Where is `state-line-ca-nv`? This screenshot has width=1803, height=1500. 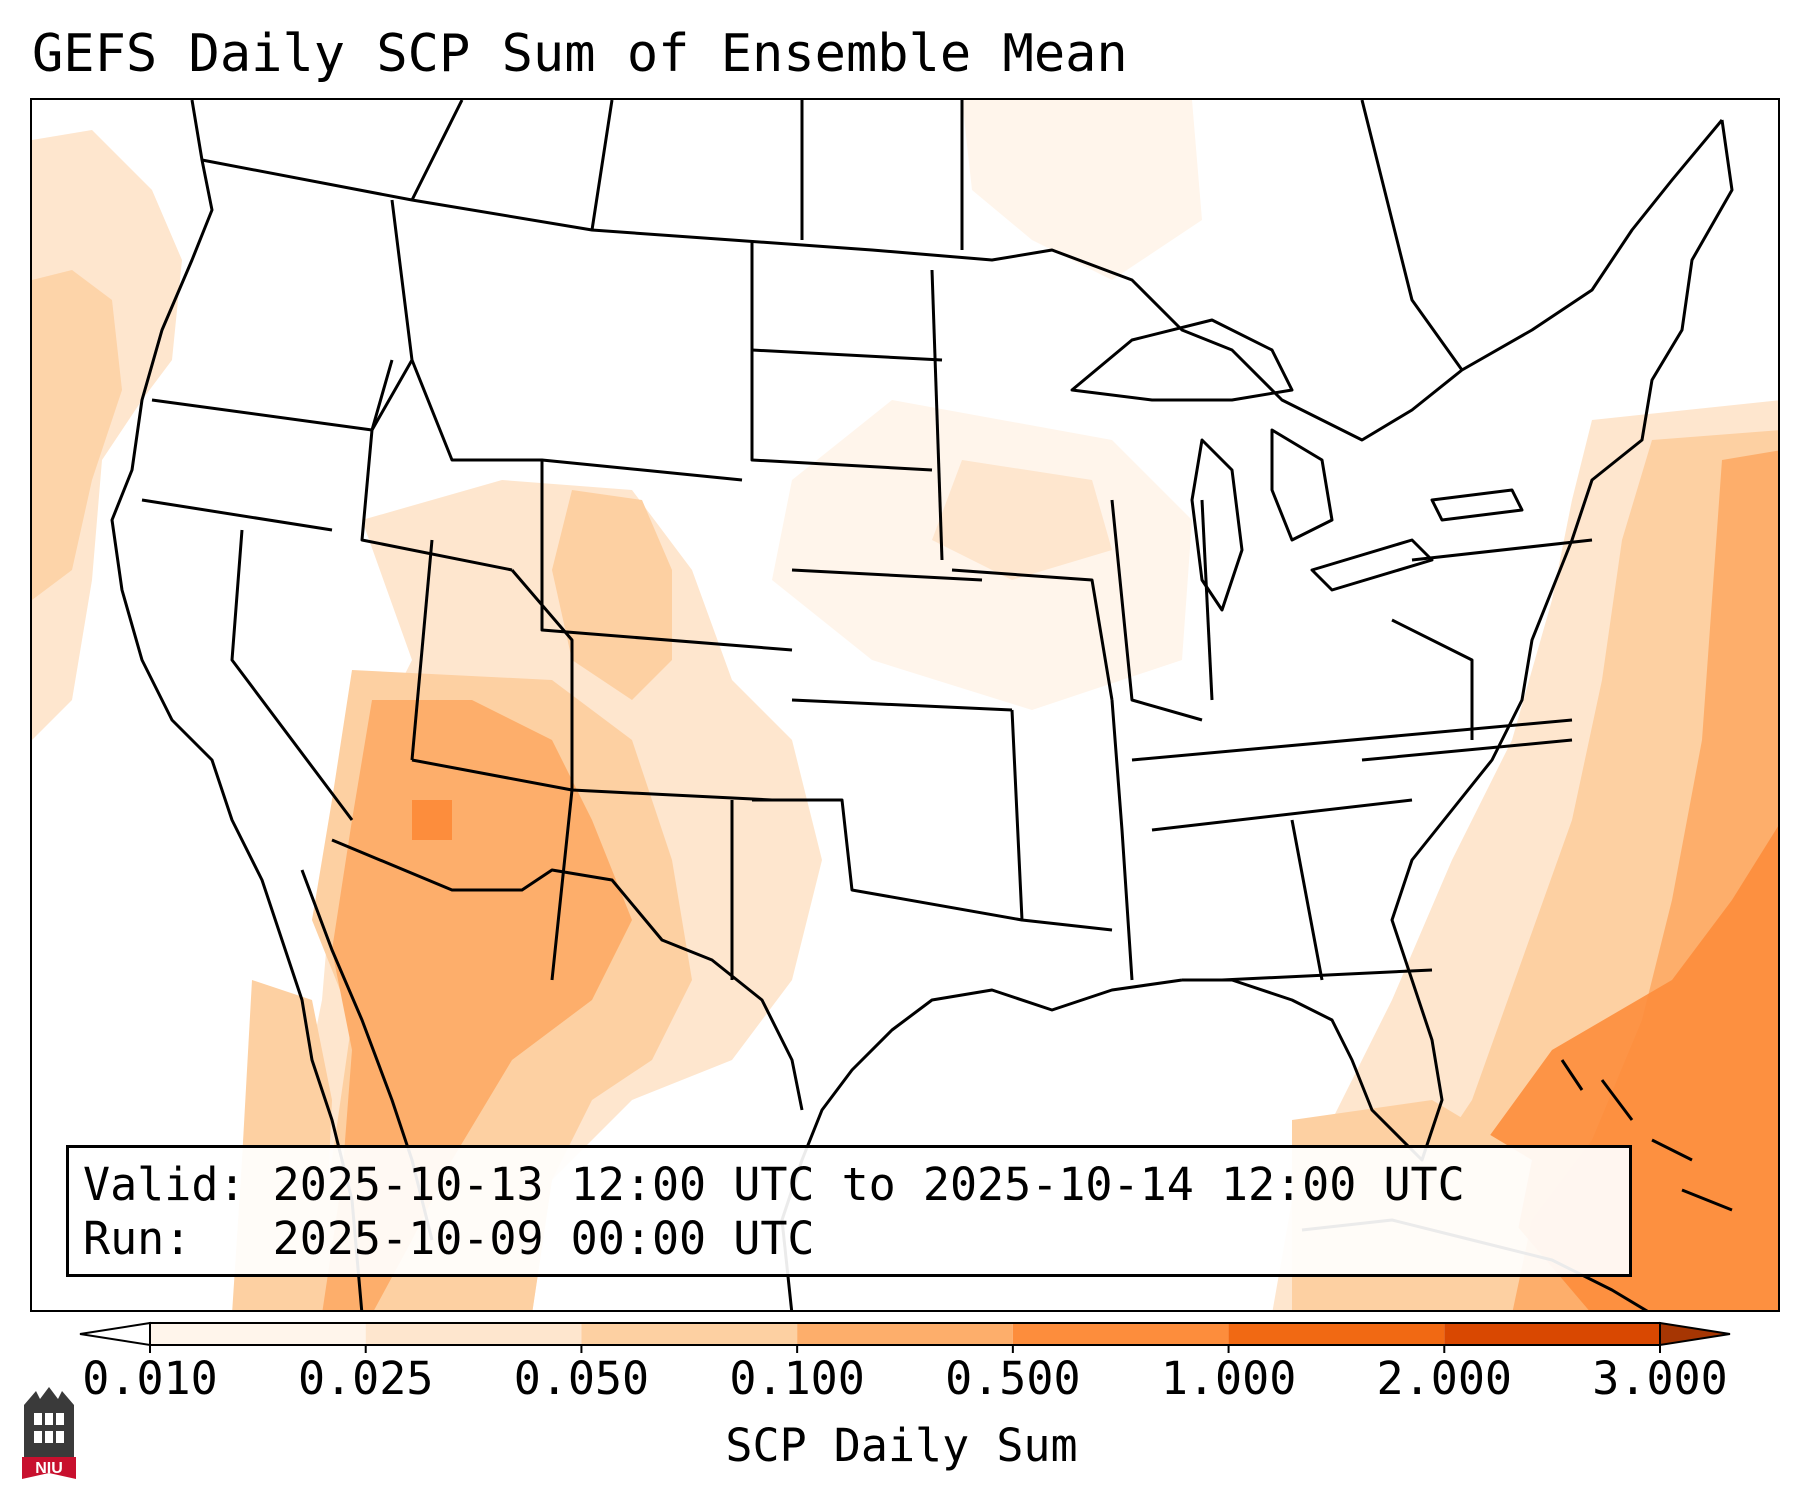
state-line-ca-nv is located at coordinates (292, 675).